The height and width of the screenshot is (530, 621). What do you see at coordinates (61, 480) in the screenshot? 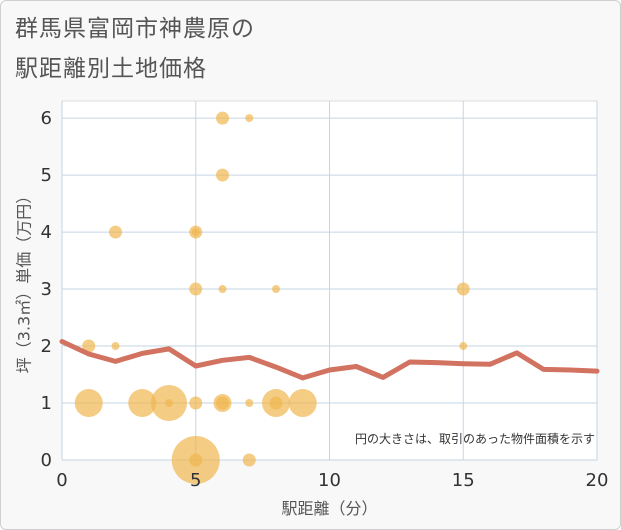
I see `x-tick-label: 0` at bounding box center [61, 480].